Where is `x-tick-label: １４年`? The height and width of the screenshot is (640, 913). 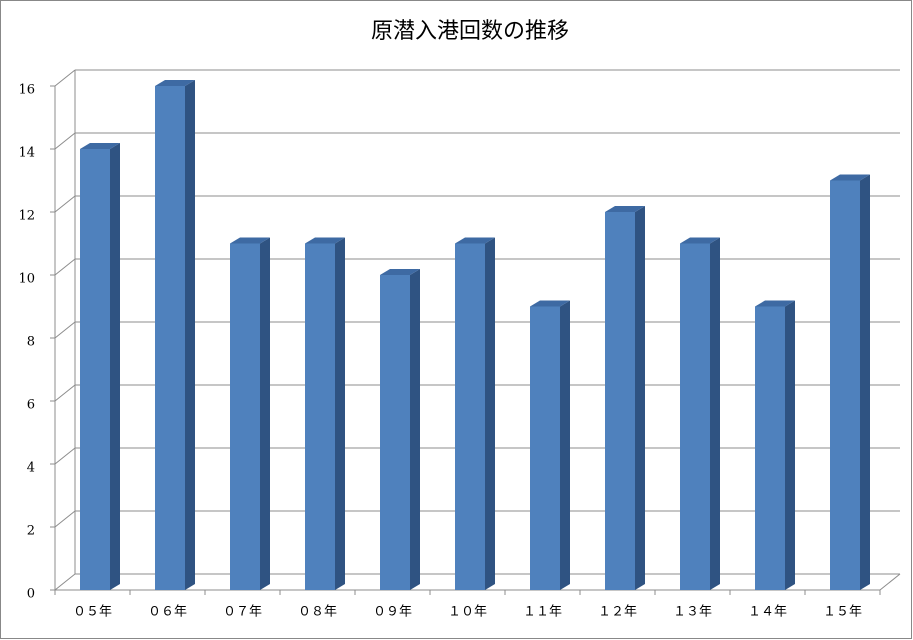 x-tick-label: １４年 is located at coordinates (767, 612).